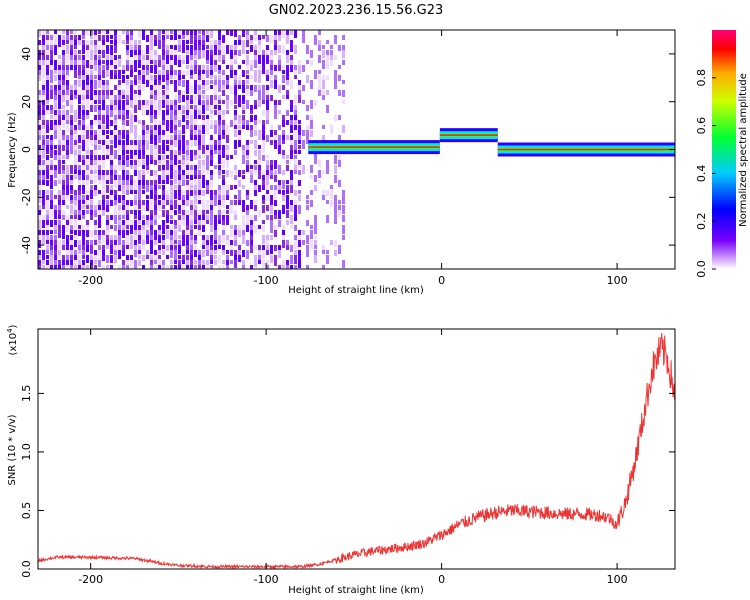  Describe the element at coordinates (743, 150) in the screenshot. I see `colorbar-label: Normalized spectral amplitude` at that location.